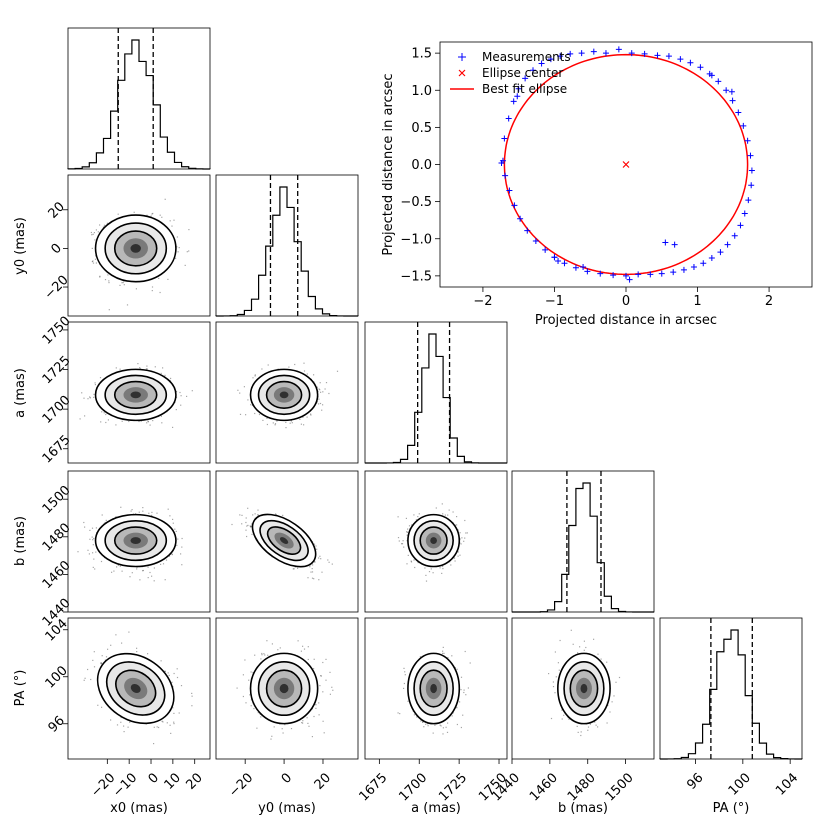 The width and height of the screenshot is (830, 830). I want to click on histogram-b, so click(583, 547).